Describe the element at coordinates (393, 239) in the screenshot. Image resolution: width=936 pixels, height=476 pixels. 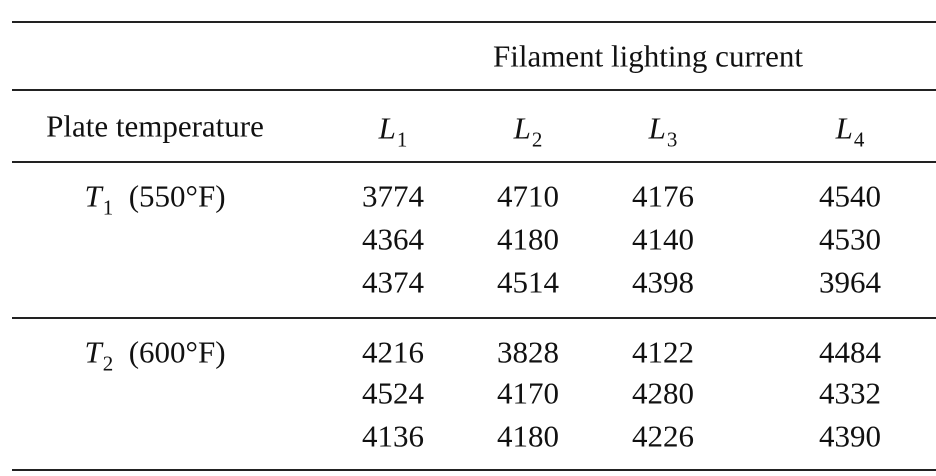
I see `table-cell: 4364` at that location.